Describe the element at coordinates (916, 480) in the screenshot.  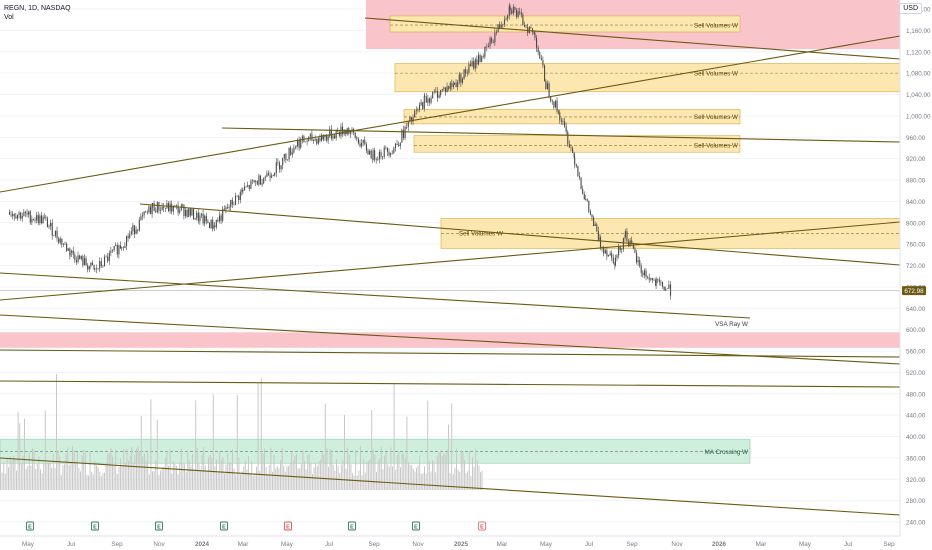
I see `y-tick-label: 320.00` at that location.